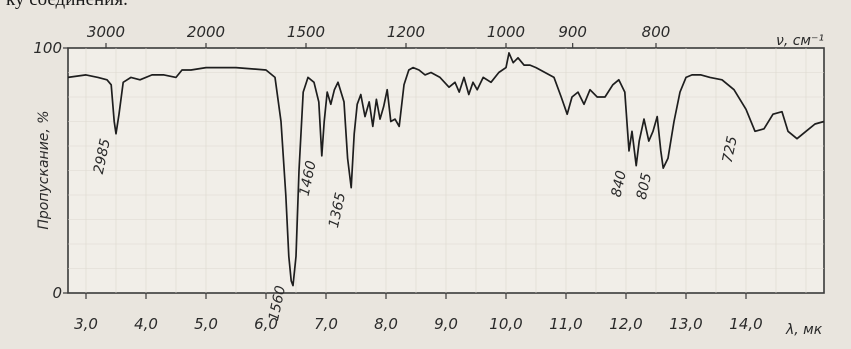 The height and width of the screenshot is (349, 851). What do you see at coordinates (266, 324) in the screenshot?
I see `bottom-tick-label: 6,0` at bounding box center [266, 324].